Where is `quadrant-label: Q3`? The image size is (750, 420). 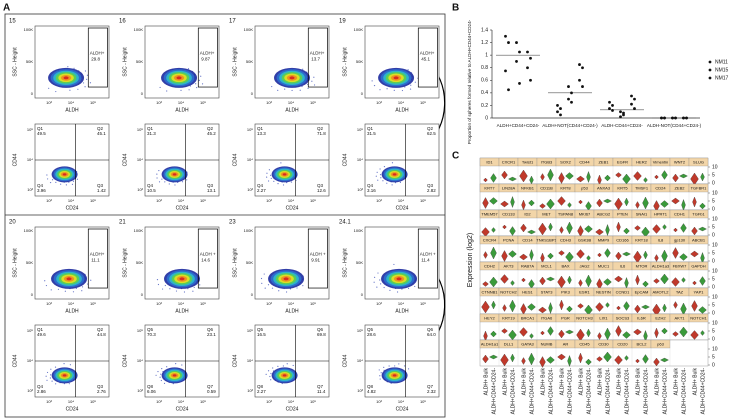 quadrant-label: Q3 is located at coordinates (210, 185).